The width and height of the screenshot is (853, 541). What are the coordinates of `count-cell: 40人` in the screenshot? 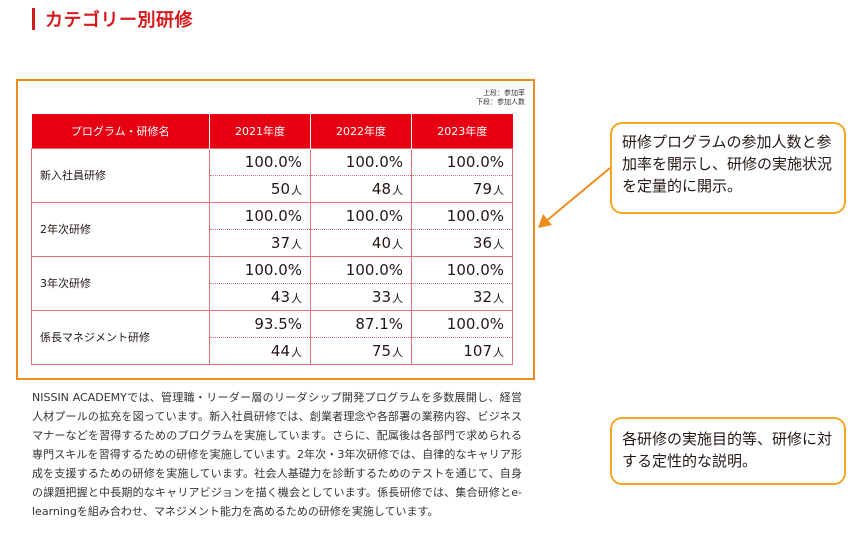 It's located at (361, 242).